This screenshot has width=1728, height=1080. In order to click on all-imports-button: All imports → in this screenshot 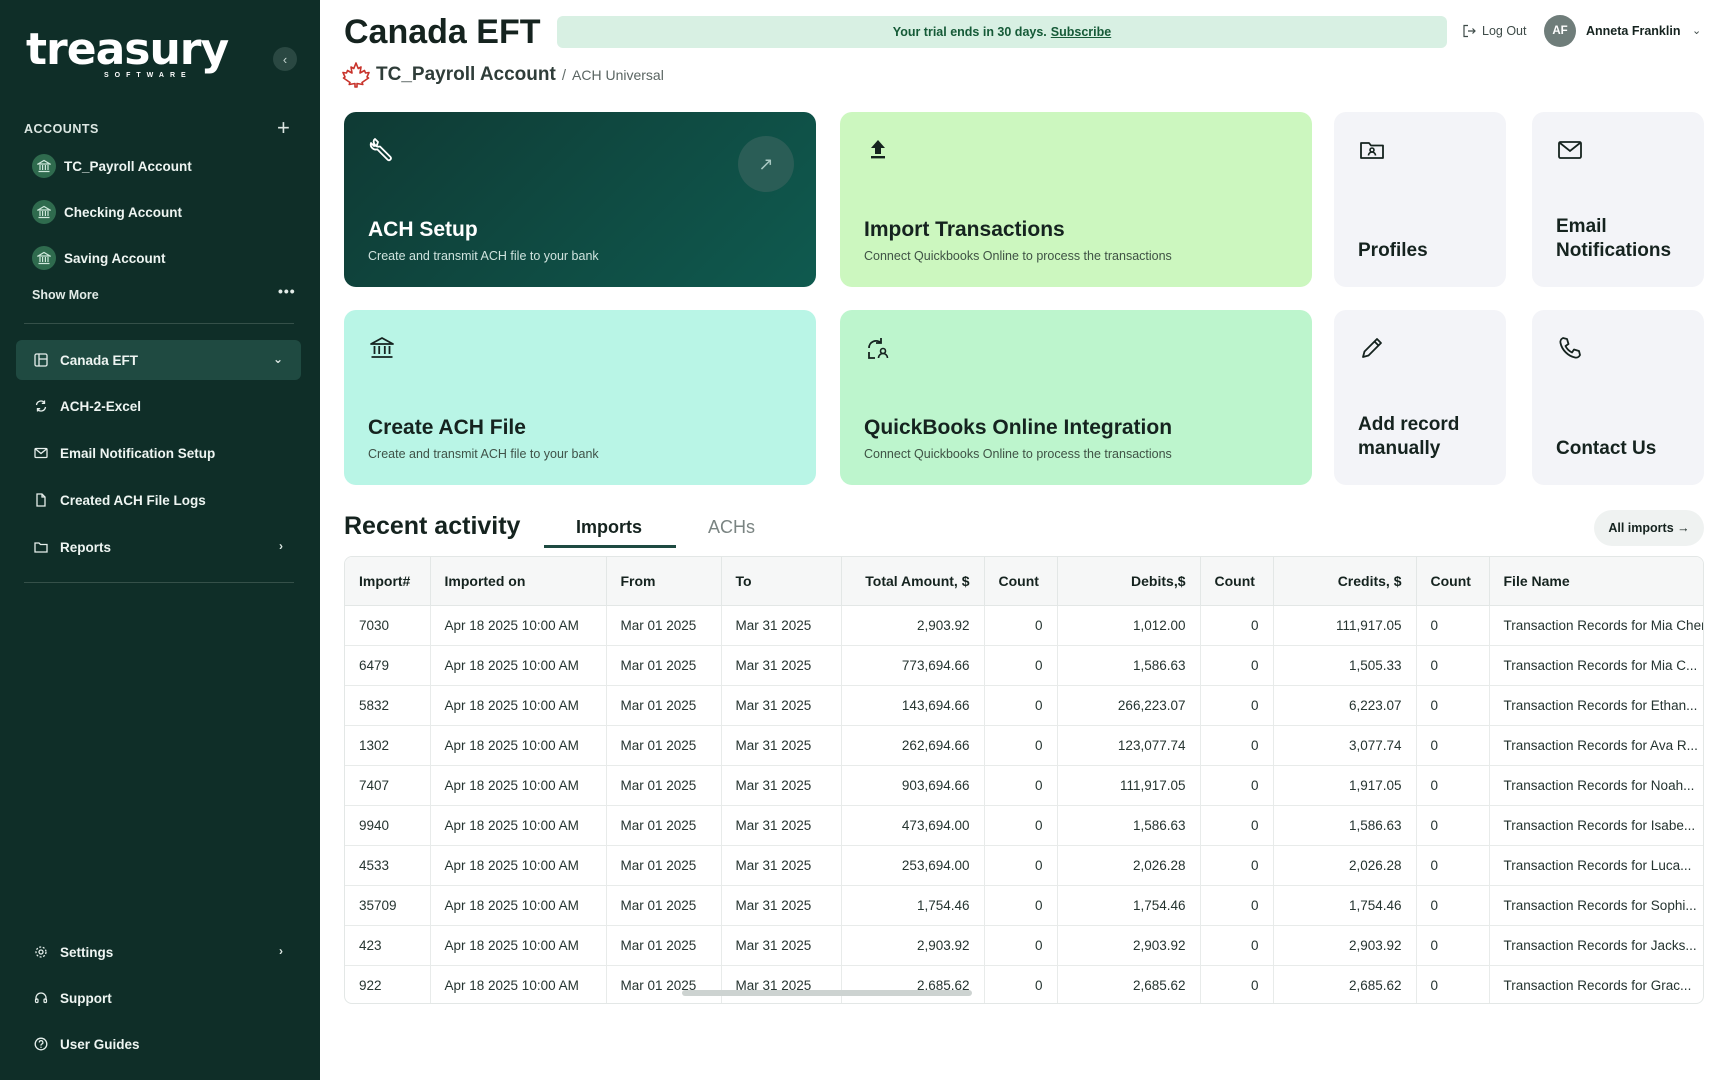, I will do `click(1649, 528)`.